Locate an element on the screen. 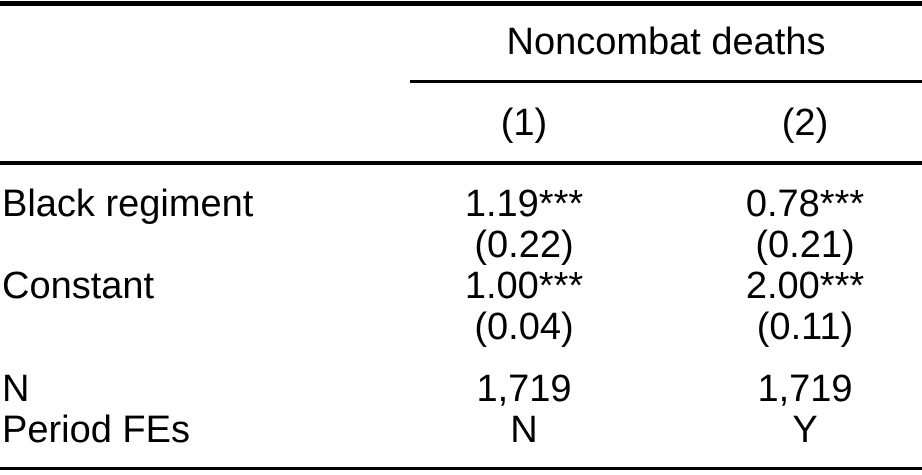  spanner-empty-cell is located at coordinates (205, 43).